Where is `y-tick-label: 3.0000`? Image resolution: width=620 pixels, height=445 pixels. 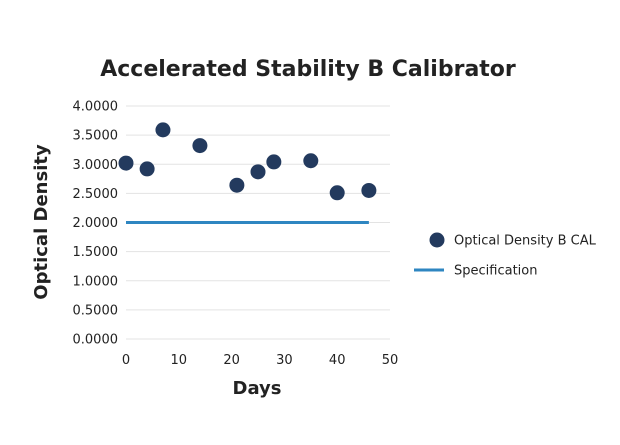
y-tick-label: 3.0000 is located at coordinates (96, 165).